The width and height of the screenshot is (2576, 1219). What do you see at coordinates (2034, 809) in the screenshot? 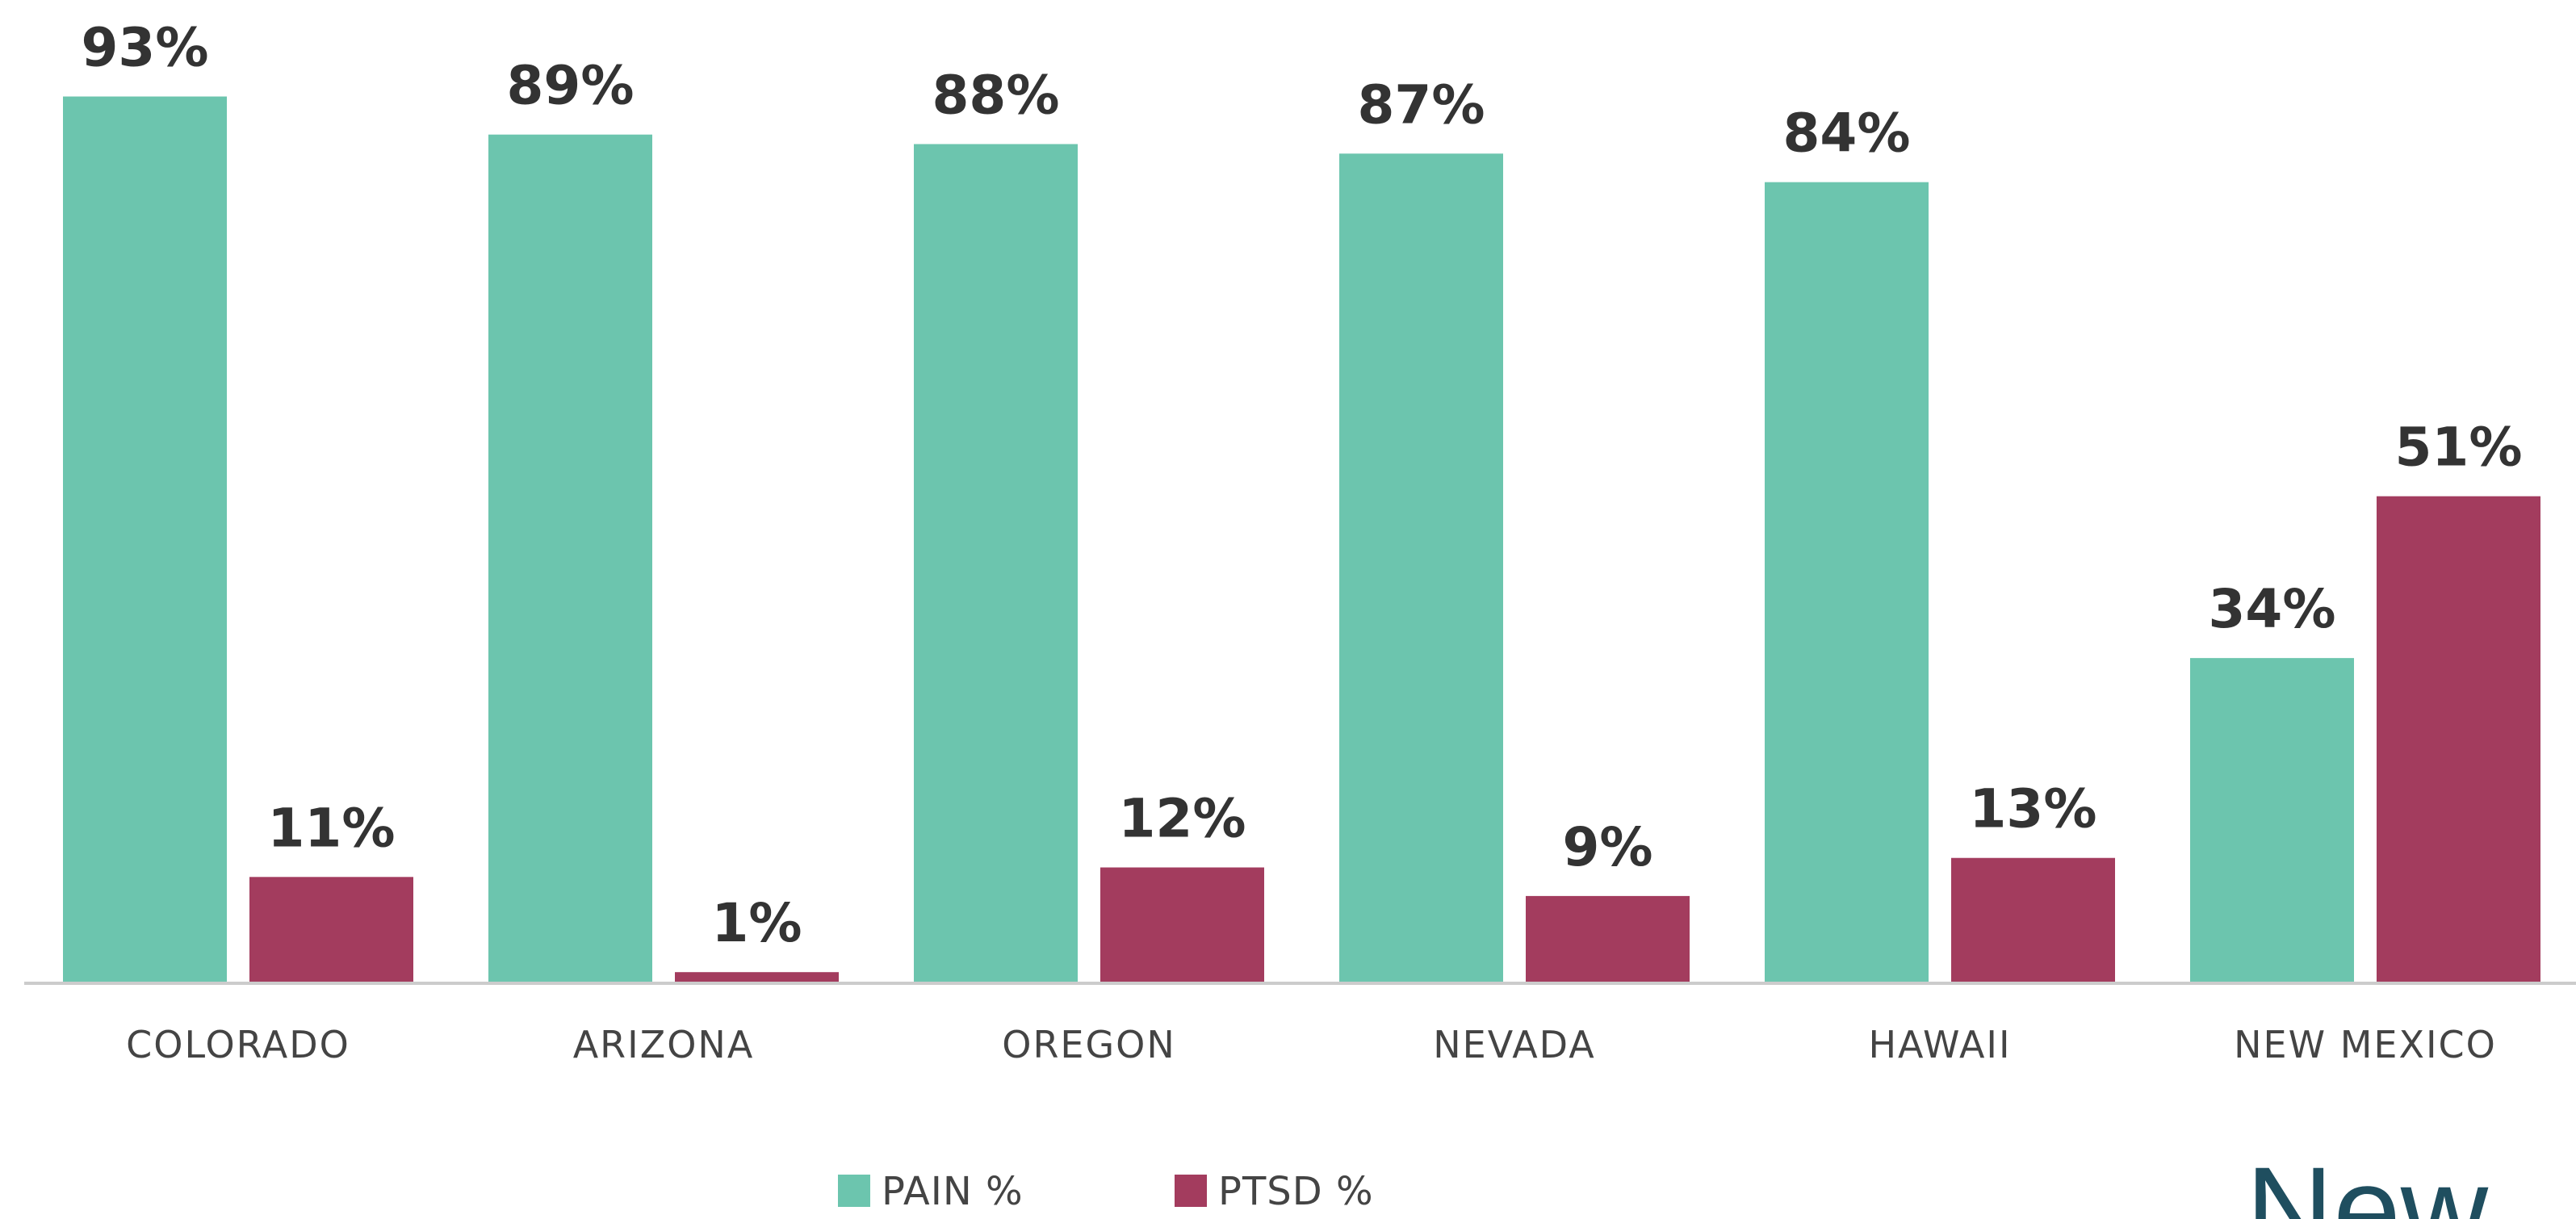
I see `value-label: 13%` at bounding box center [2034, 809].